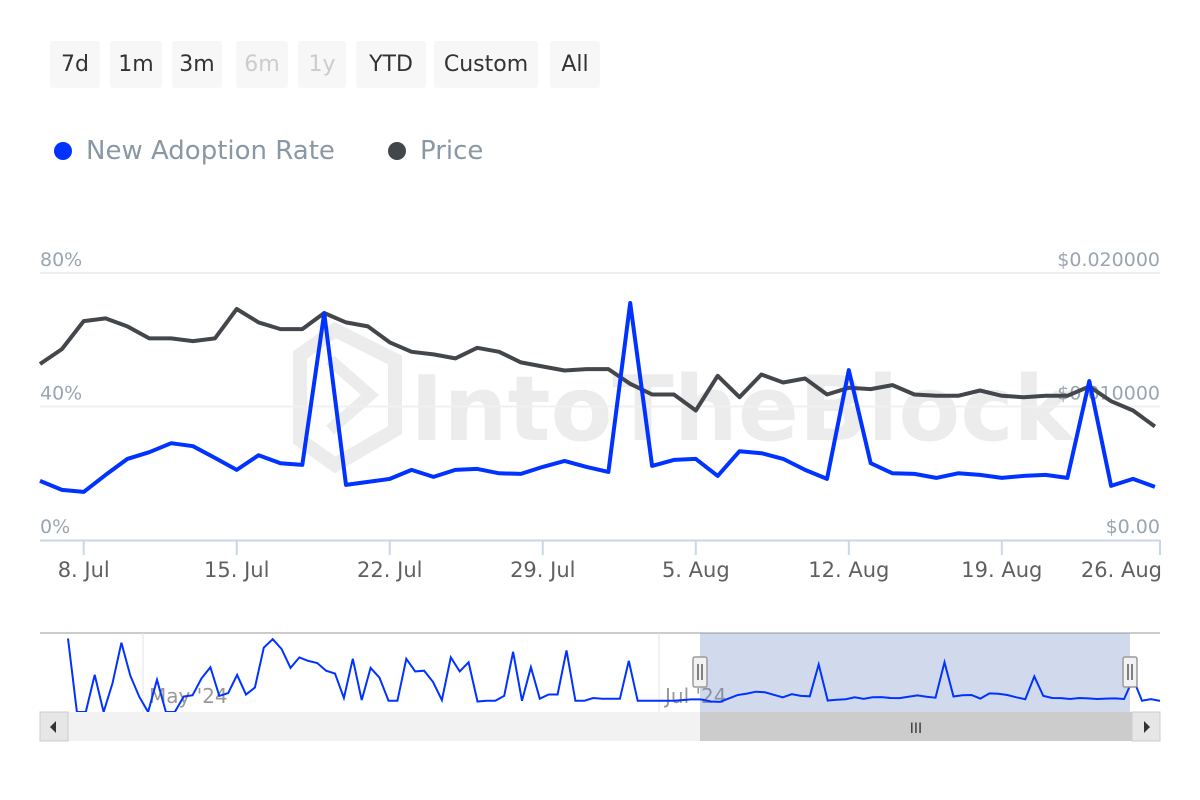 The image size is (1200, 800). Describe the element at coordinates (322, 64) in the screenshot. I see `range-button-1y: 1y` at that location.